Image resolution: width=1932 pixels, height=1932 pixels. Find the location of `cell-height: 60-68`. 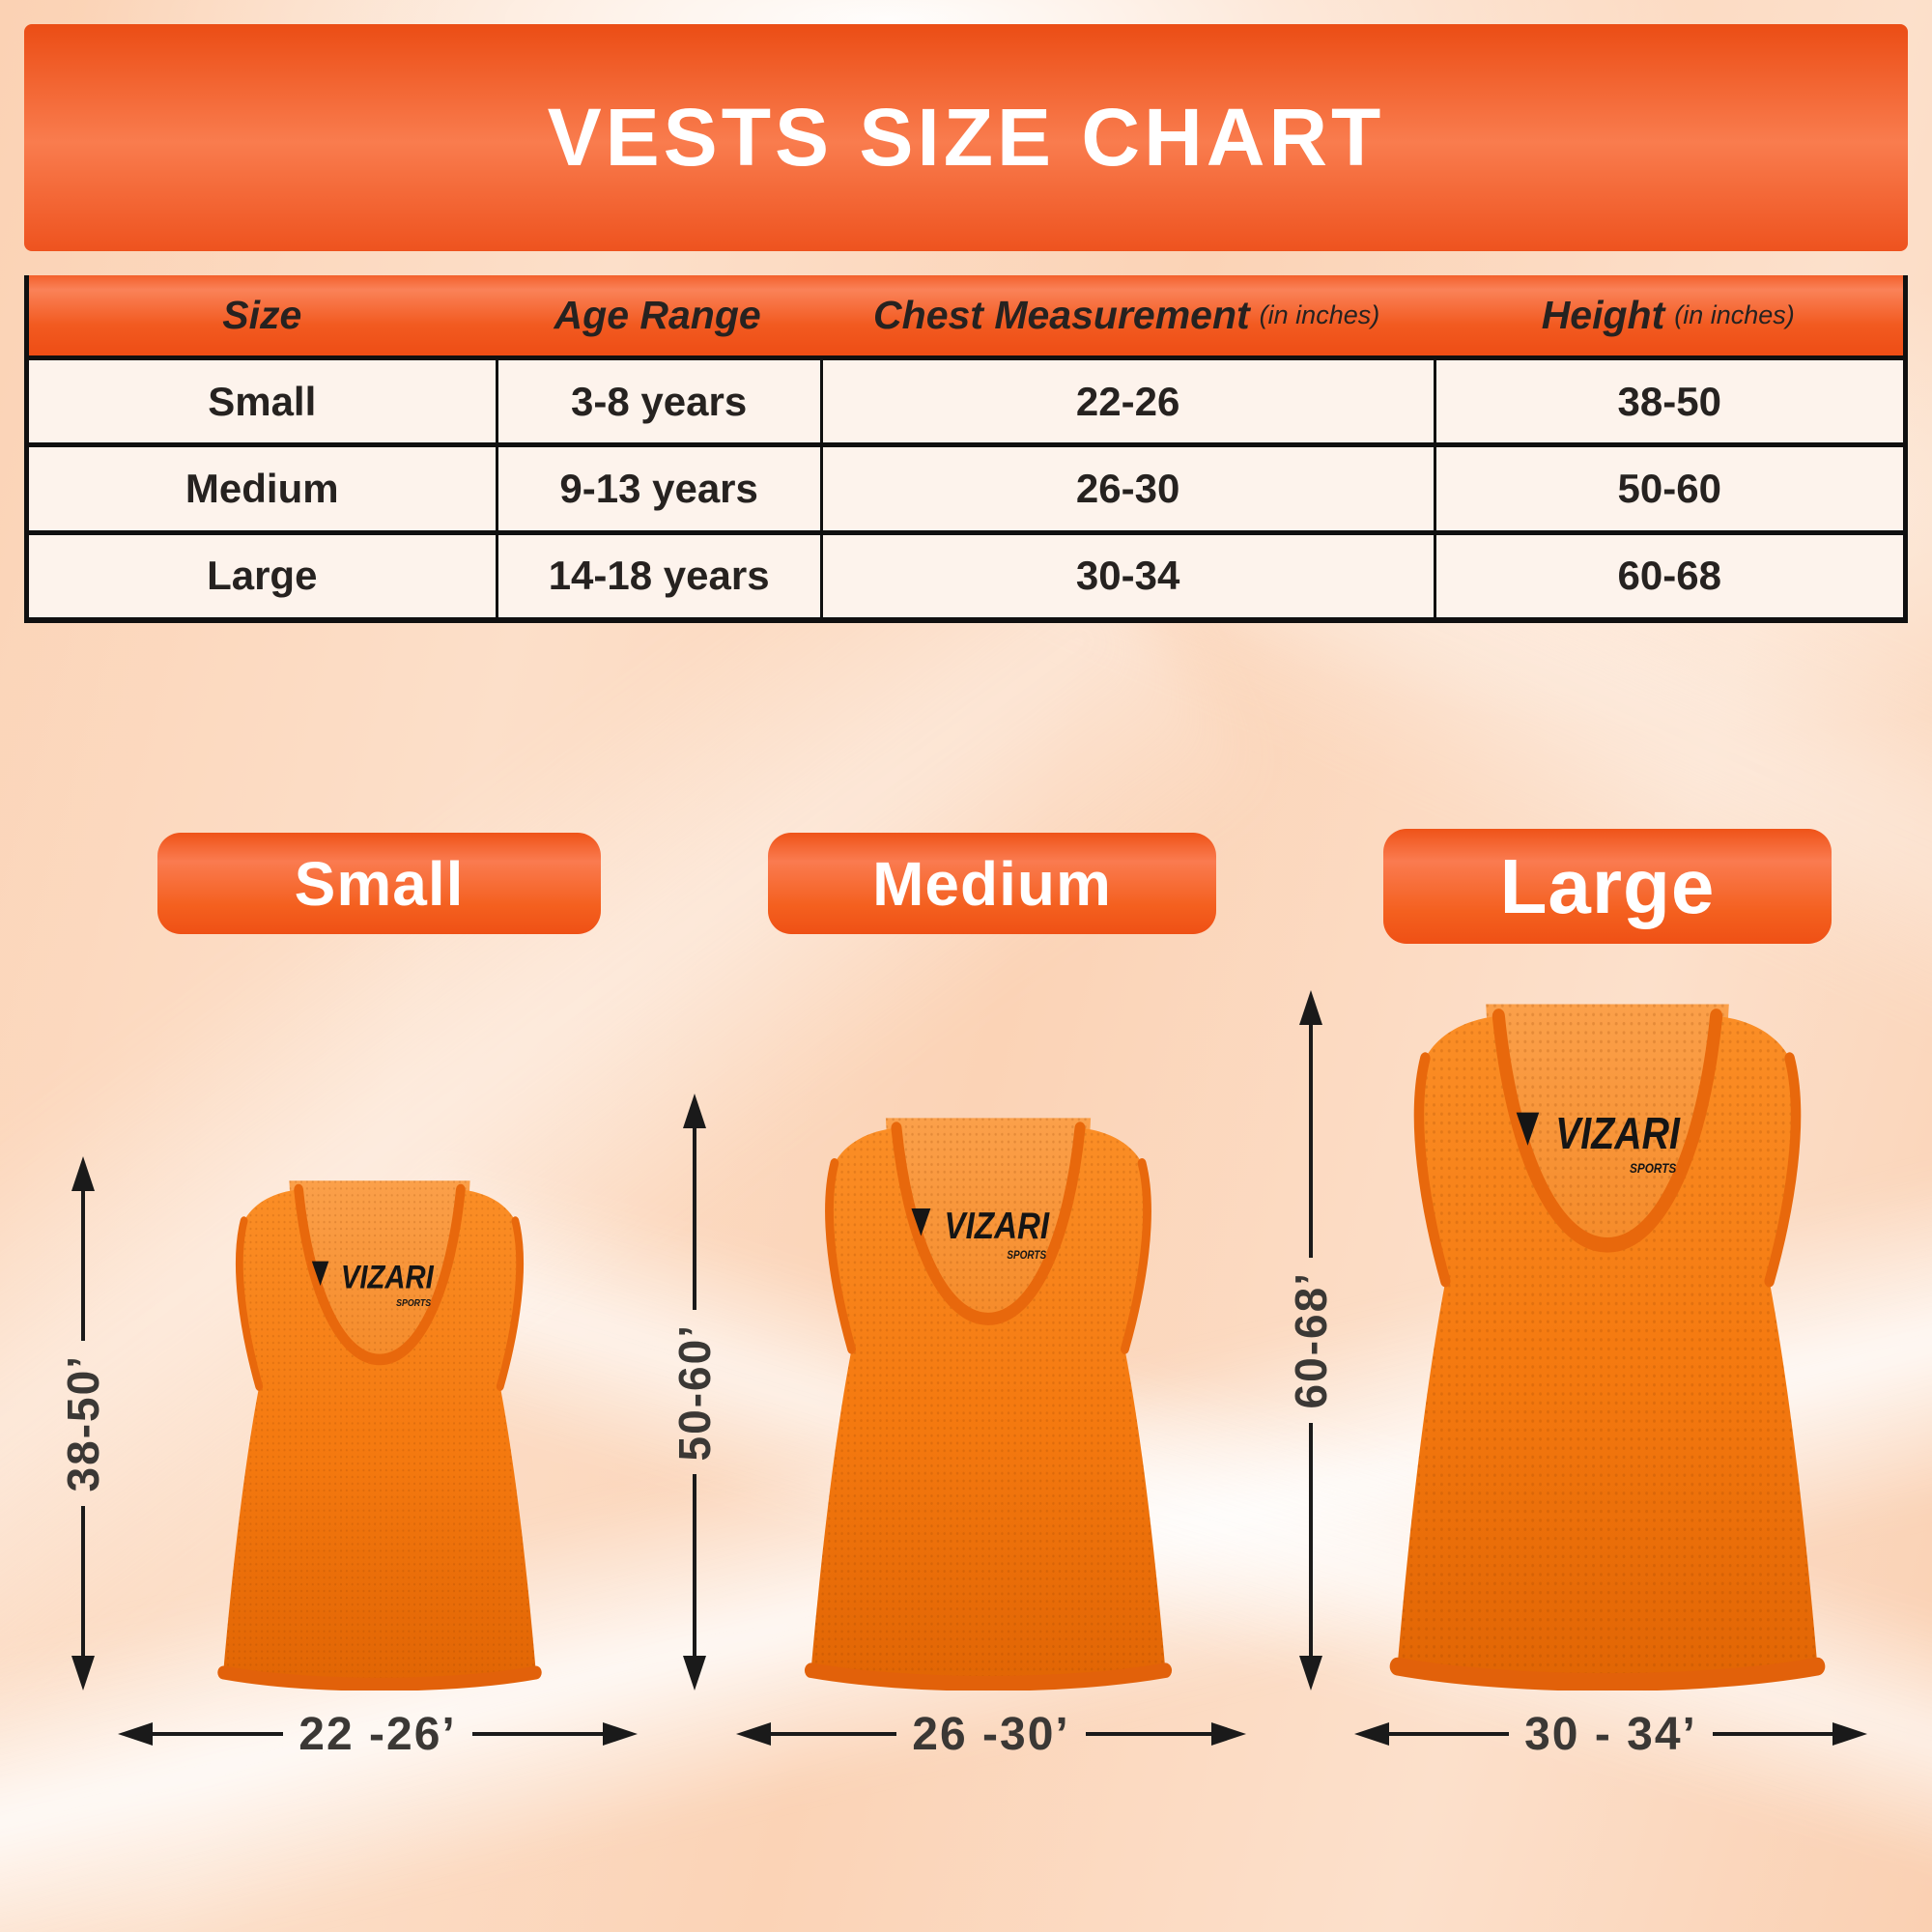

cell-height: 60-68 is located at coordinates (1668, 575).